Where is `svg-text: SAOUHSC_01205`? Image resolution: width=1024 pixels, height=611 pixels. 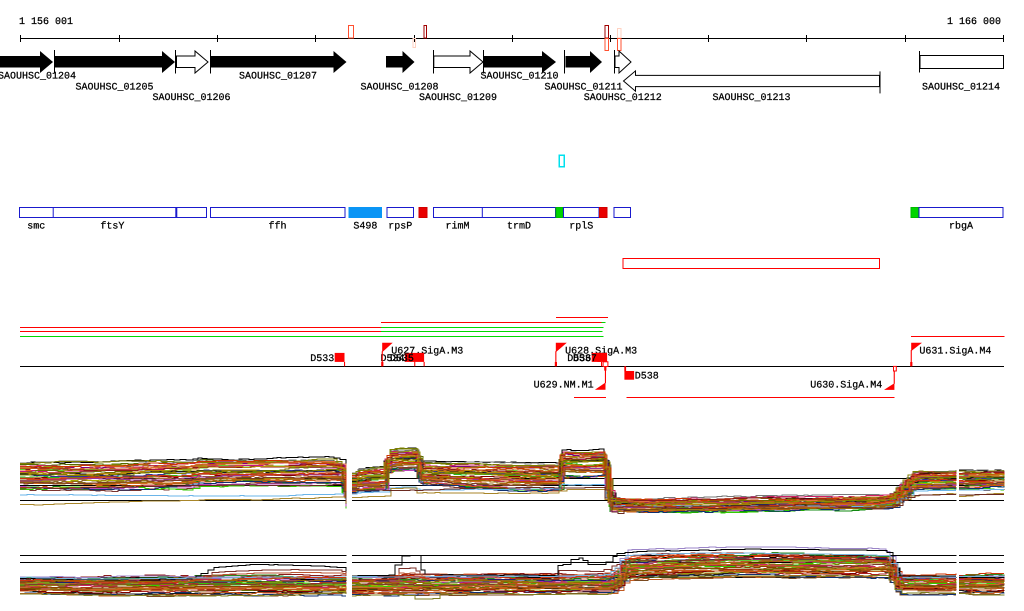 svg-text: SAOUHSC_01205 is located at coordinates (115, 87).